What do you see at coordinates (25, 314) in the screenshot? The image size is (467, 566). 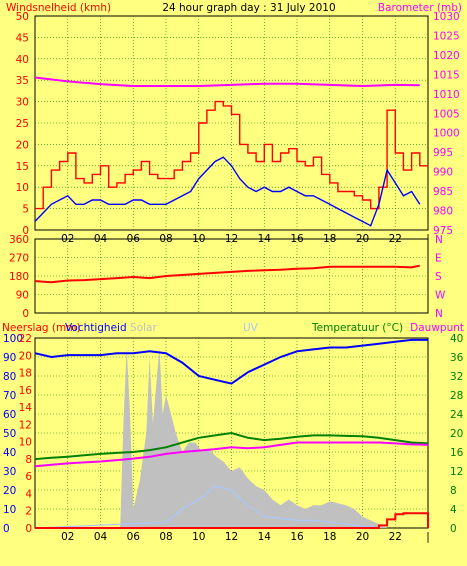 I see `direction-tick-label: 0` at bounding box center [25, 314].